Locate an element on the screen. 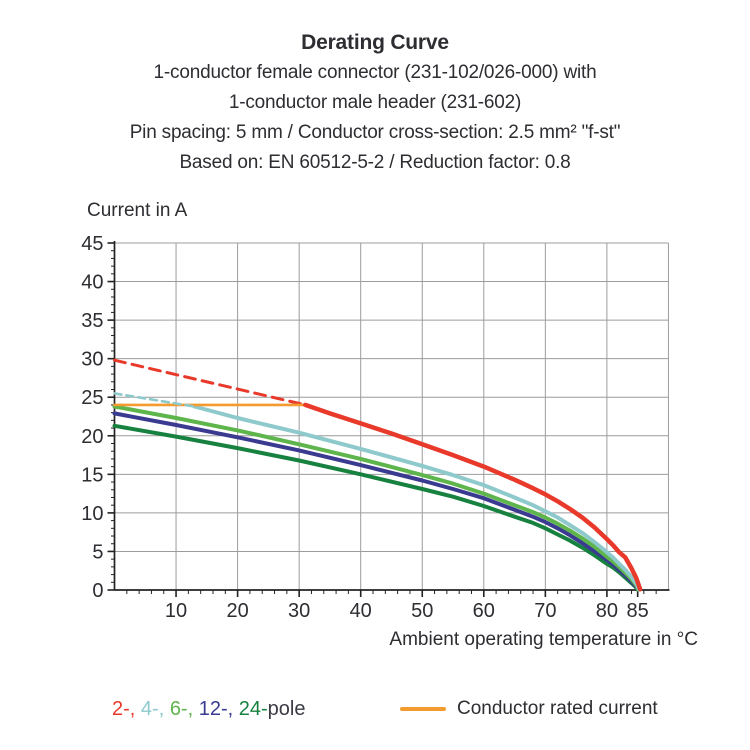 Image resolution: width=750 pixels, height=750 pixels. x-tick-label: 60 is located at coordinates (484, 611).